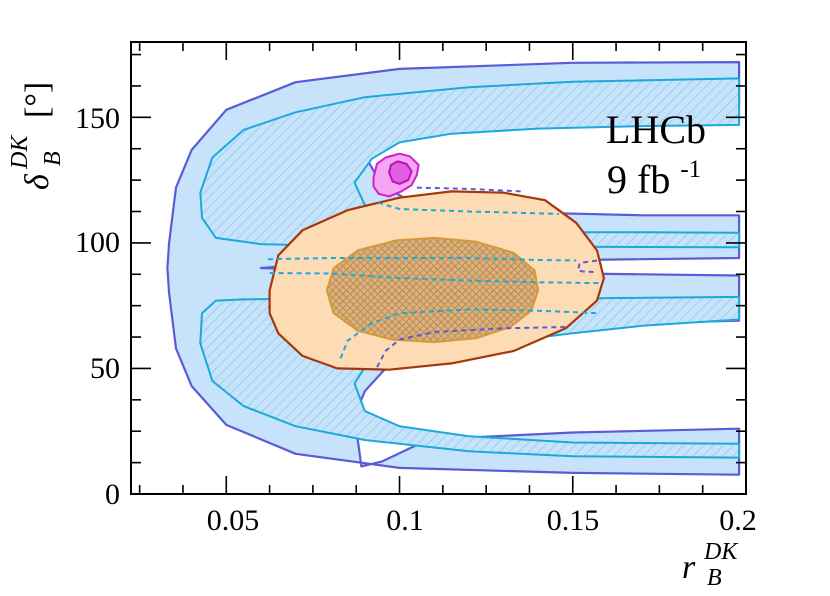 Image resolution: width=830 pixels, height=596 pixels. I want to click on y-axis-label-base: δ, so click(37, 181).